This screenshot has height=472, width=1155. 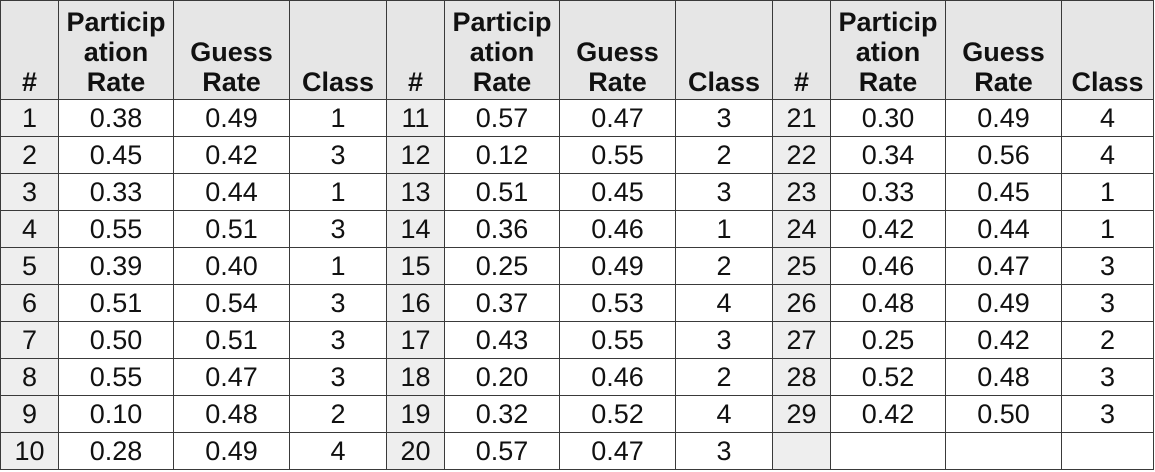 I want to click on row-index-cell: 15, so click(x=415, y=266).